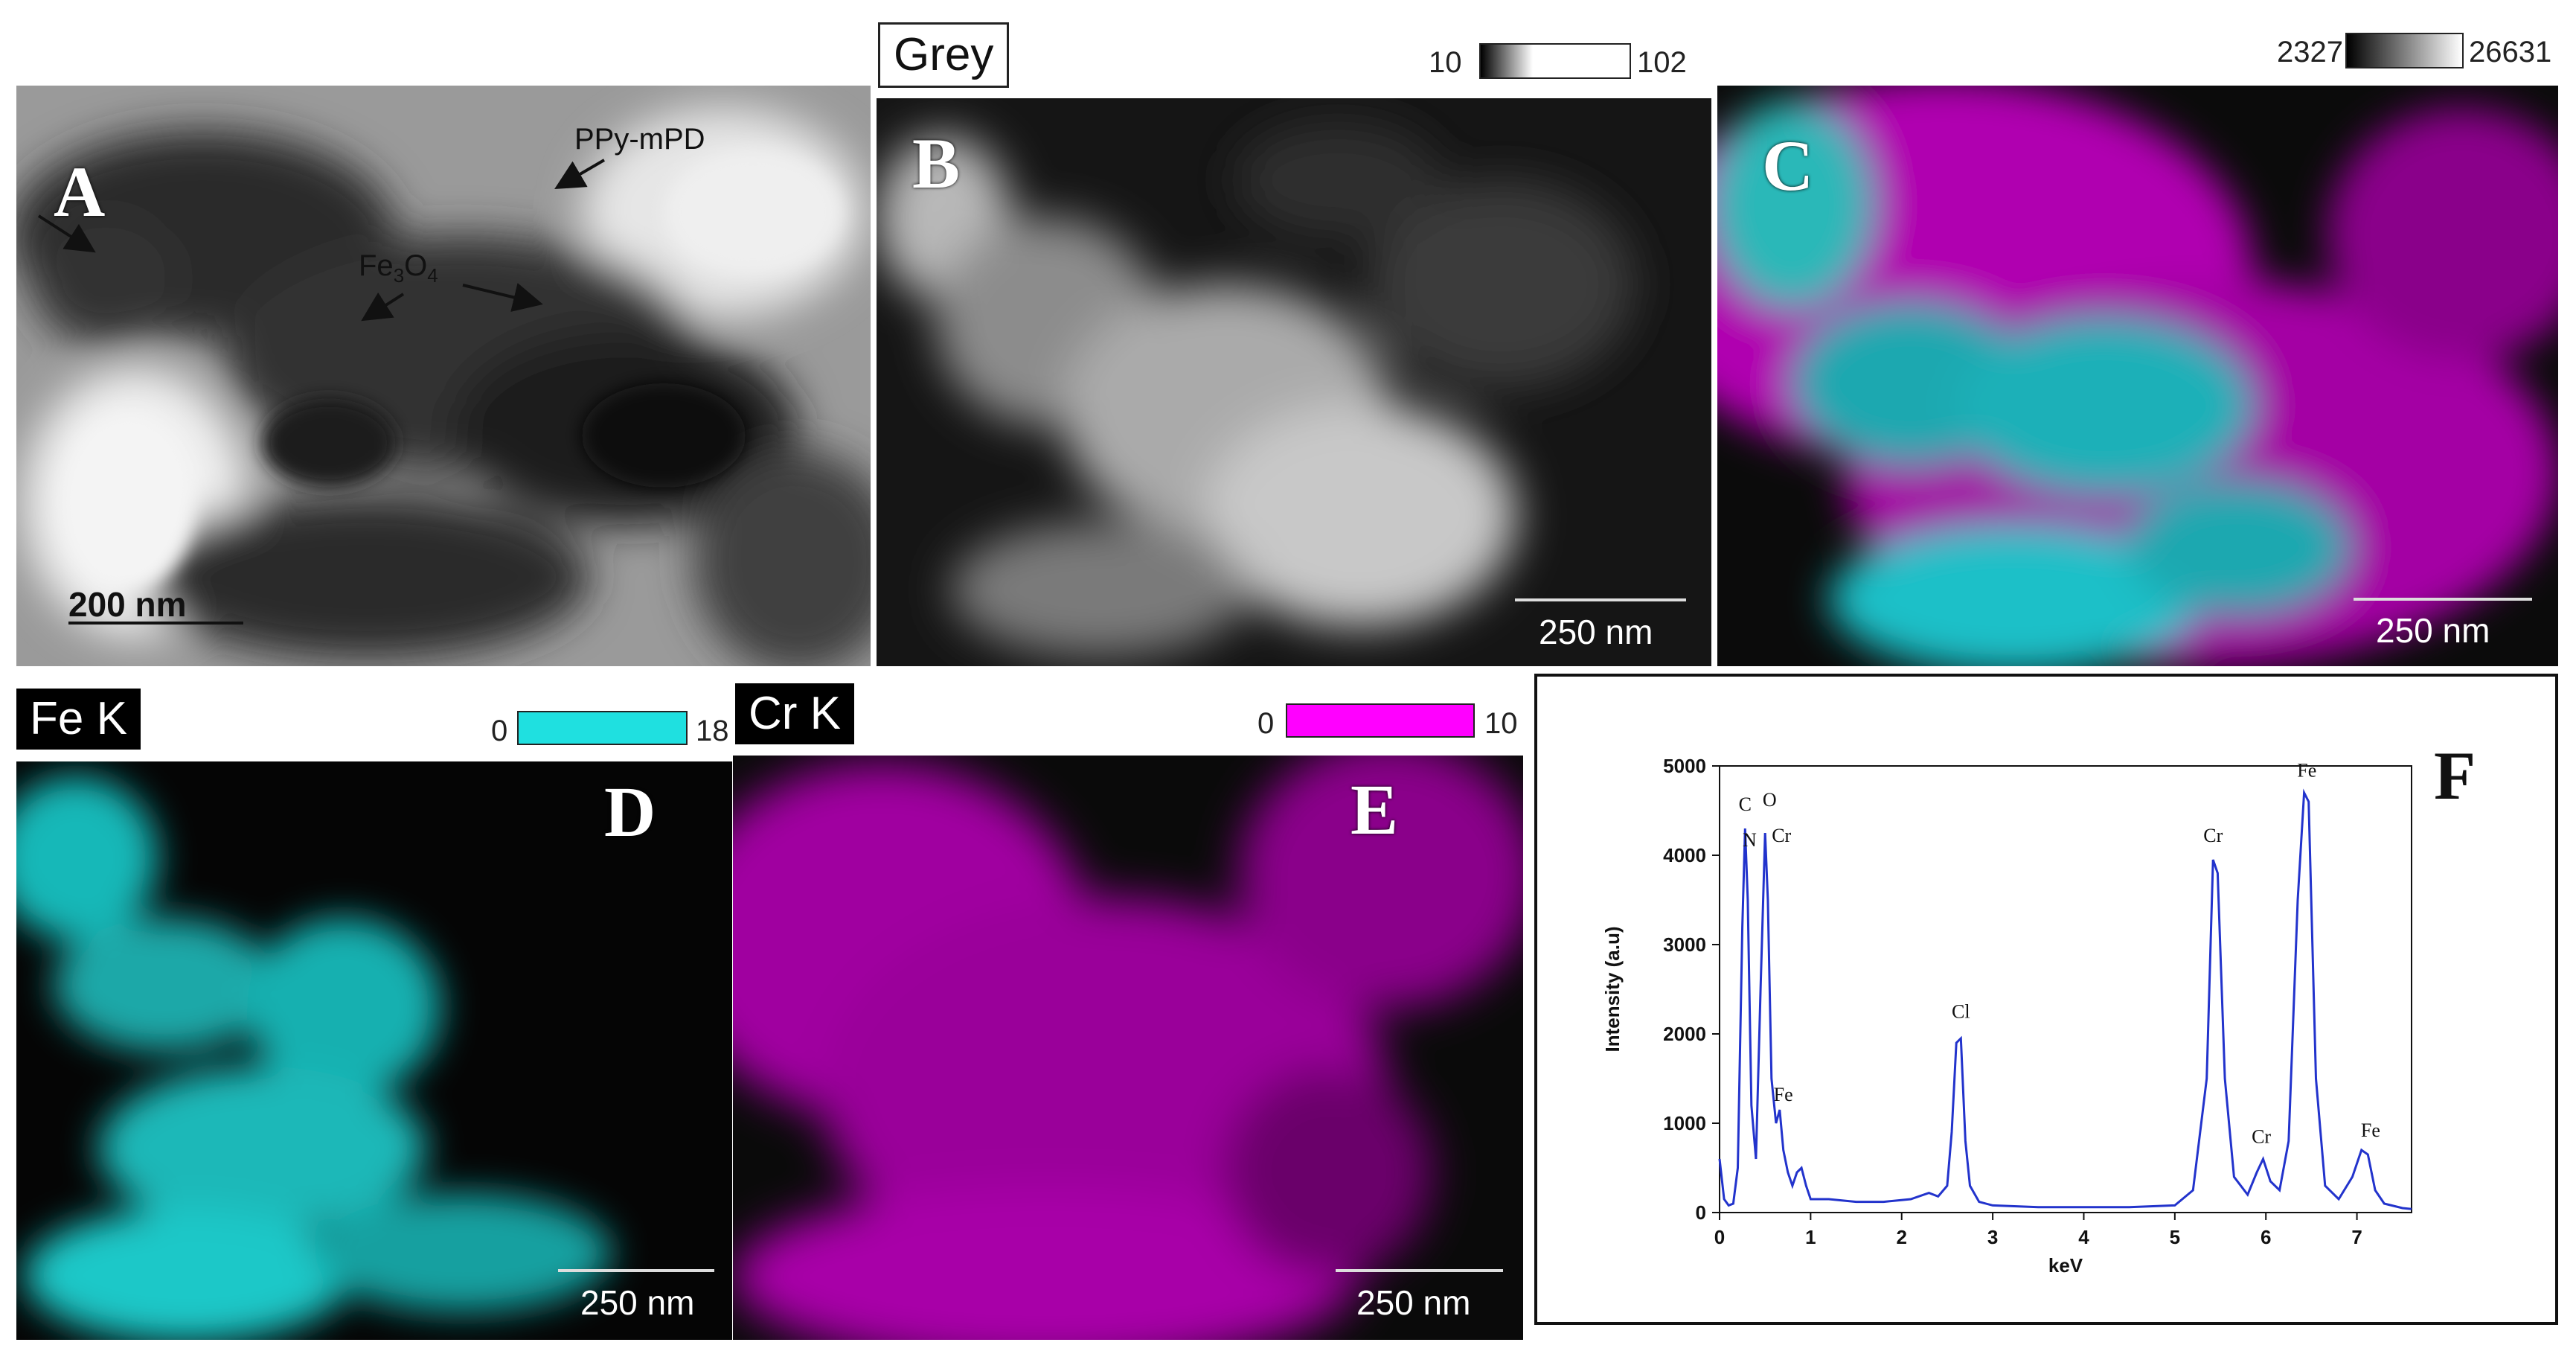 Image resolution: width=2576 pixels, height=1351 pixels. What do you see at coordinates (2266, 1237) in the screenshot?
I see `x-tick-label: 6` at bounding box center [2266, 1237].